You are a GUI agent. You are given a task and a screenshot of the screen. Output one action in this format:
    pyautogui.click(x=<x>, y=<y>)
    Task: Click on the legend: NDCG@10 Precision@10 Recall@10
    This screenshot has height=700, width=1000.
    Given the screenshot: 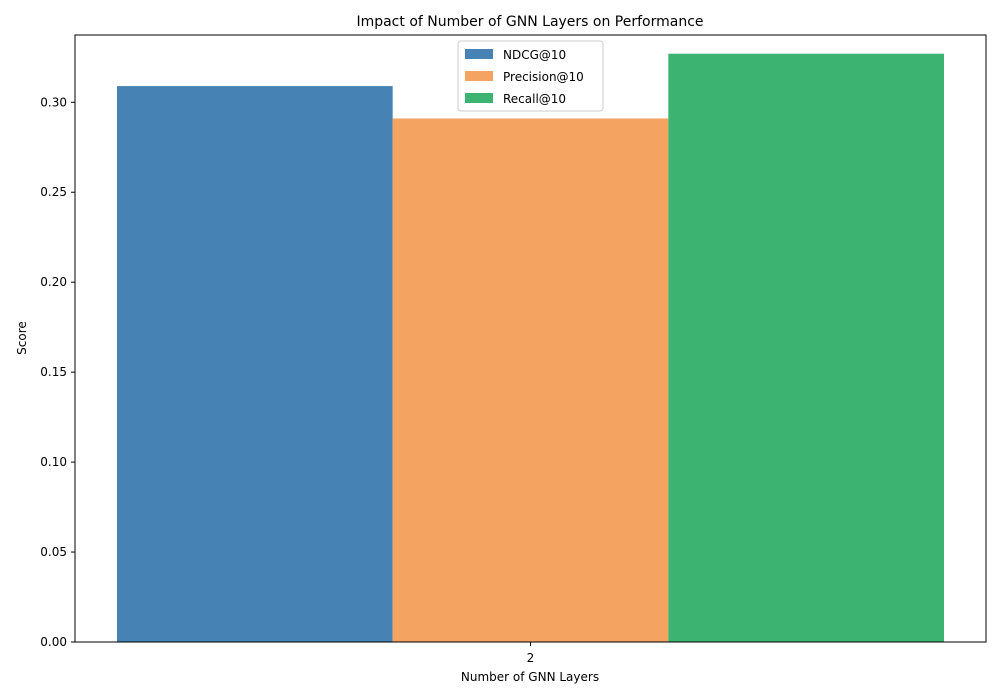 What is the action you would take?
    pyautogui.click(x=530, y=76)
    